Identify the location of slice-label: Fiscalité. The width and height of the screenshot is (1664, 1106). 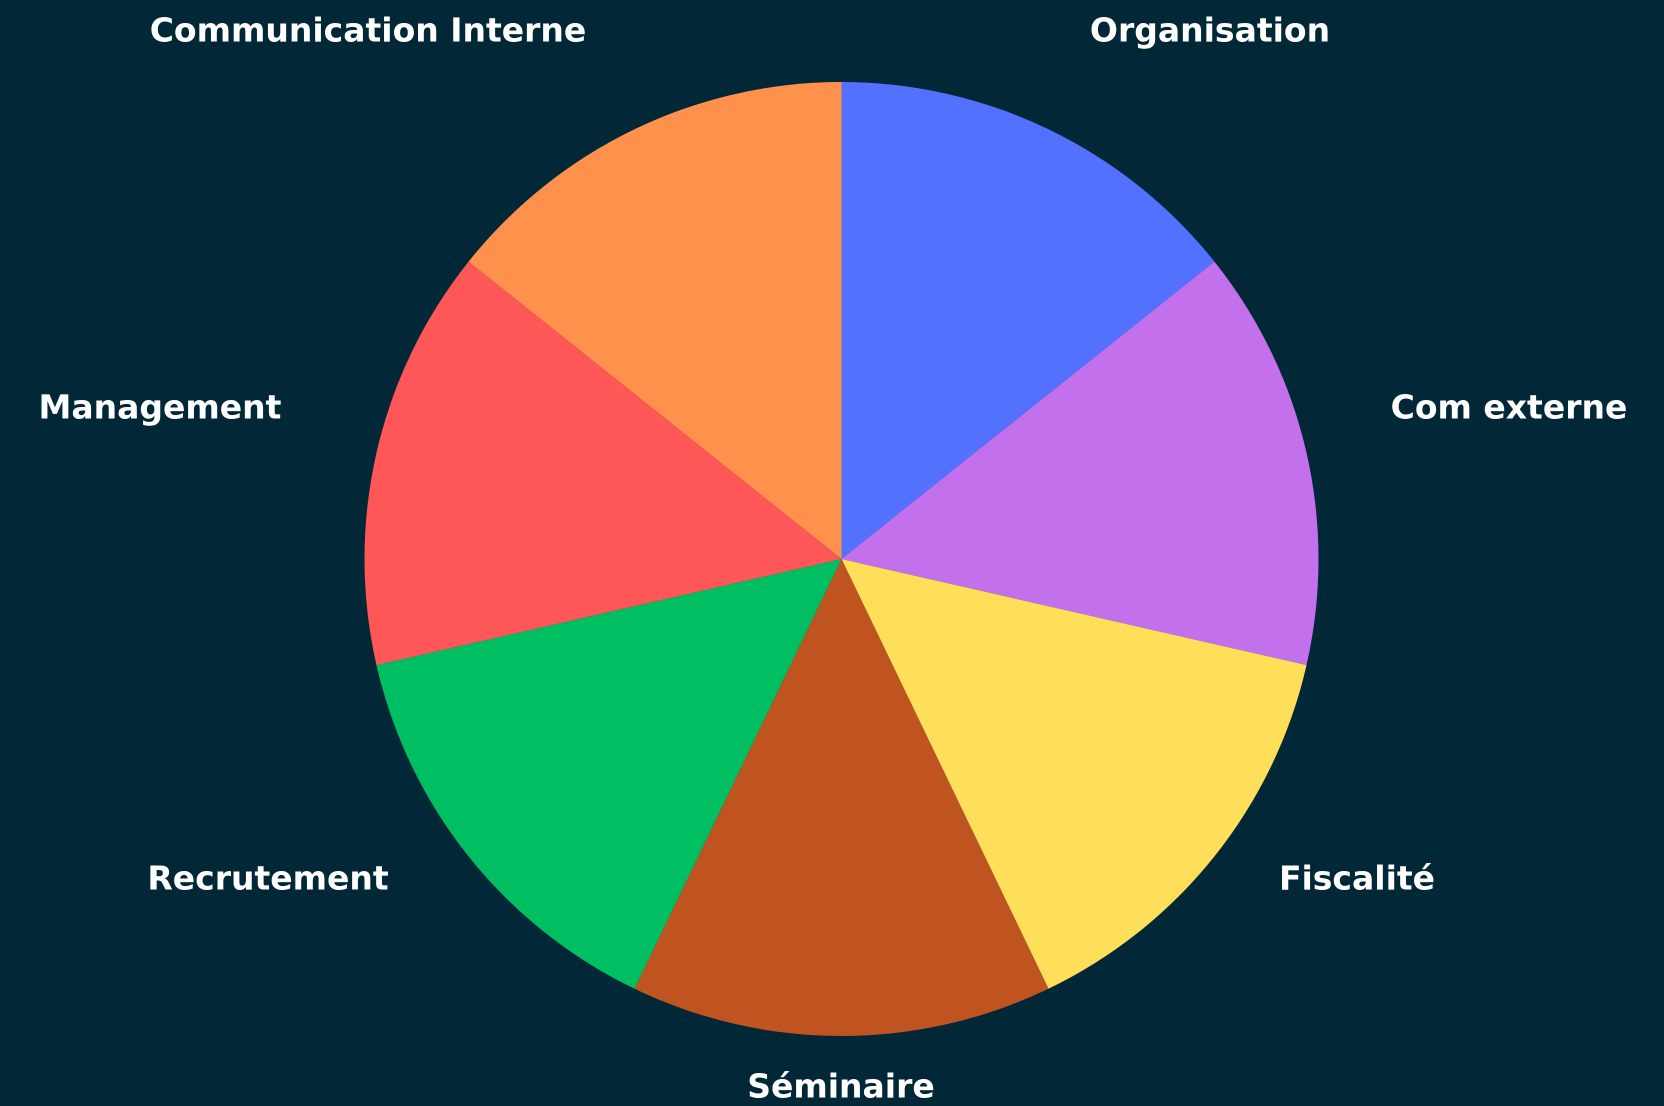
(1357, 878).